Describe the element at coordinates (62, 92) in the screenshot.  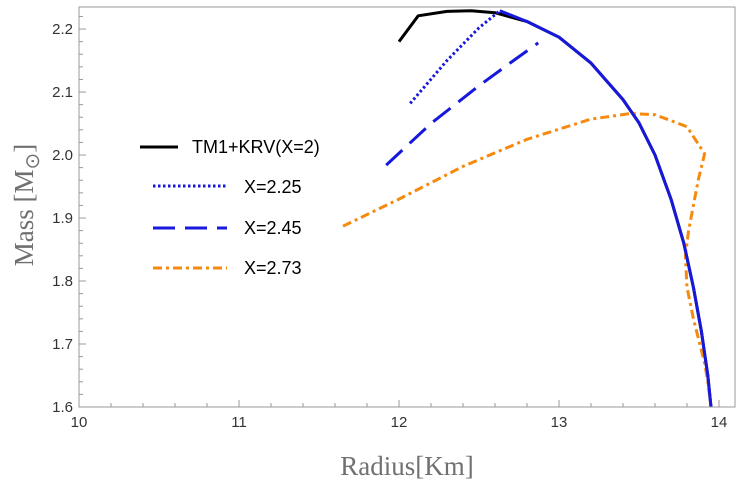
I see `y-tick-label-2.1: 2.1` at that location.